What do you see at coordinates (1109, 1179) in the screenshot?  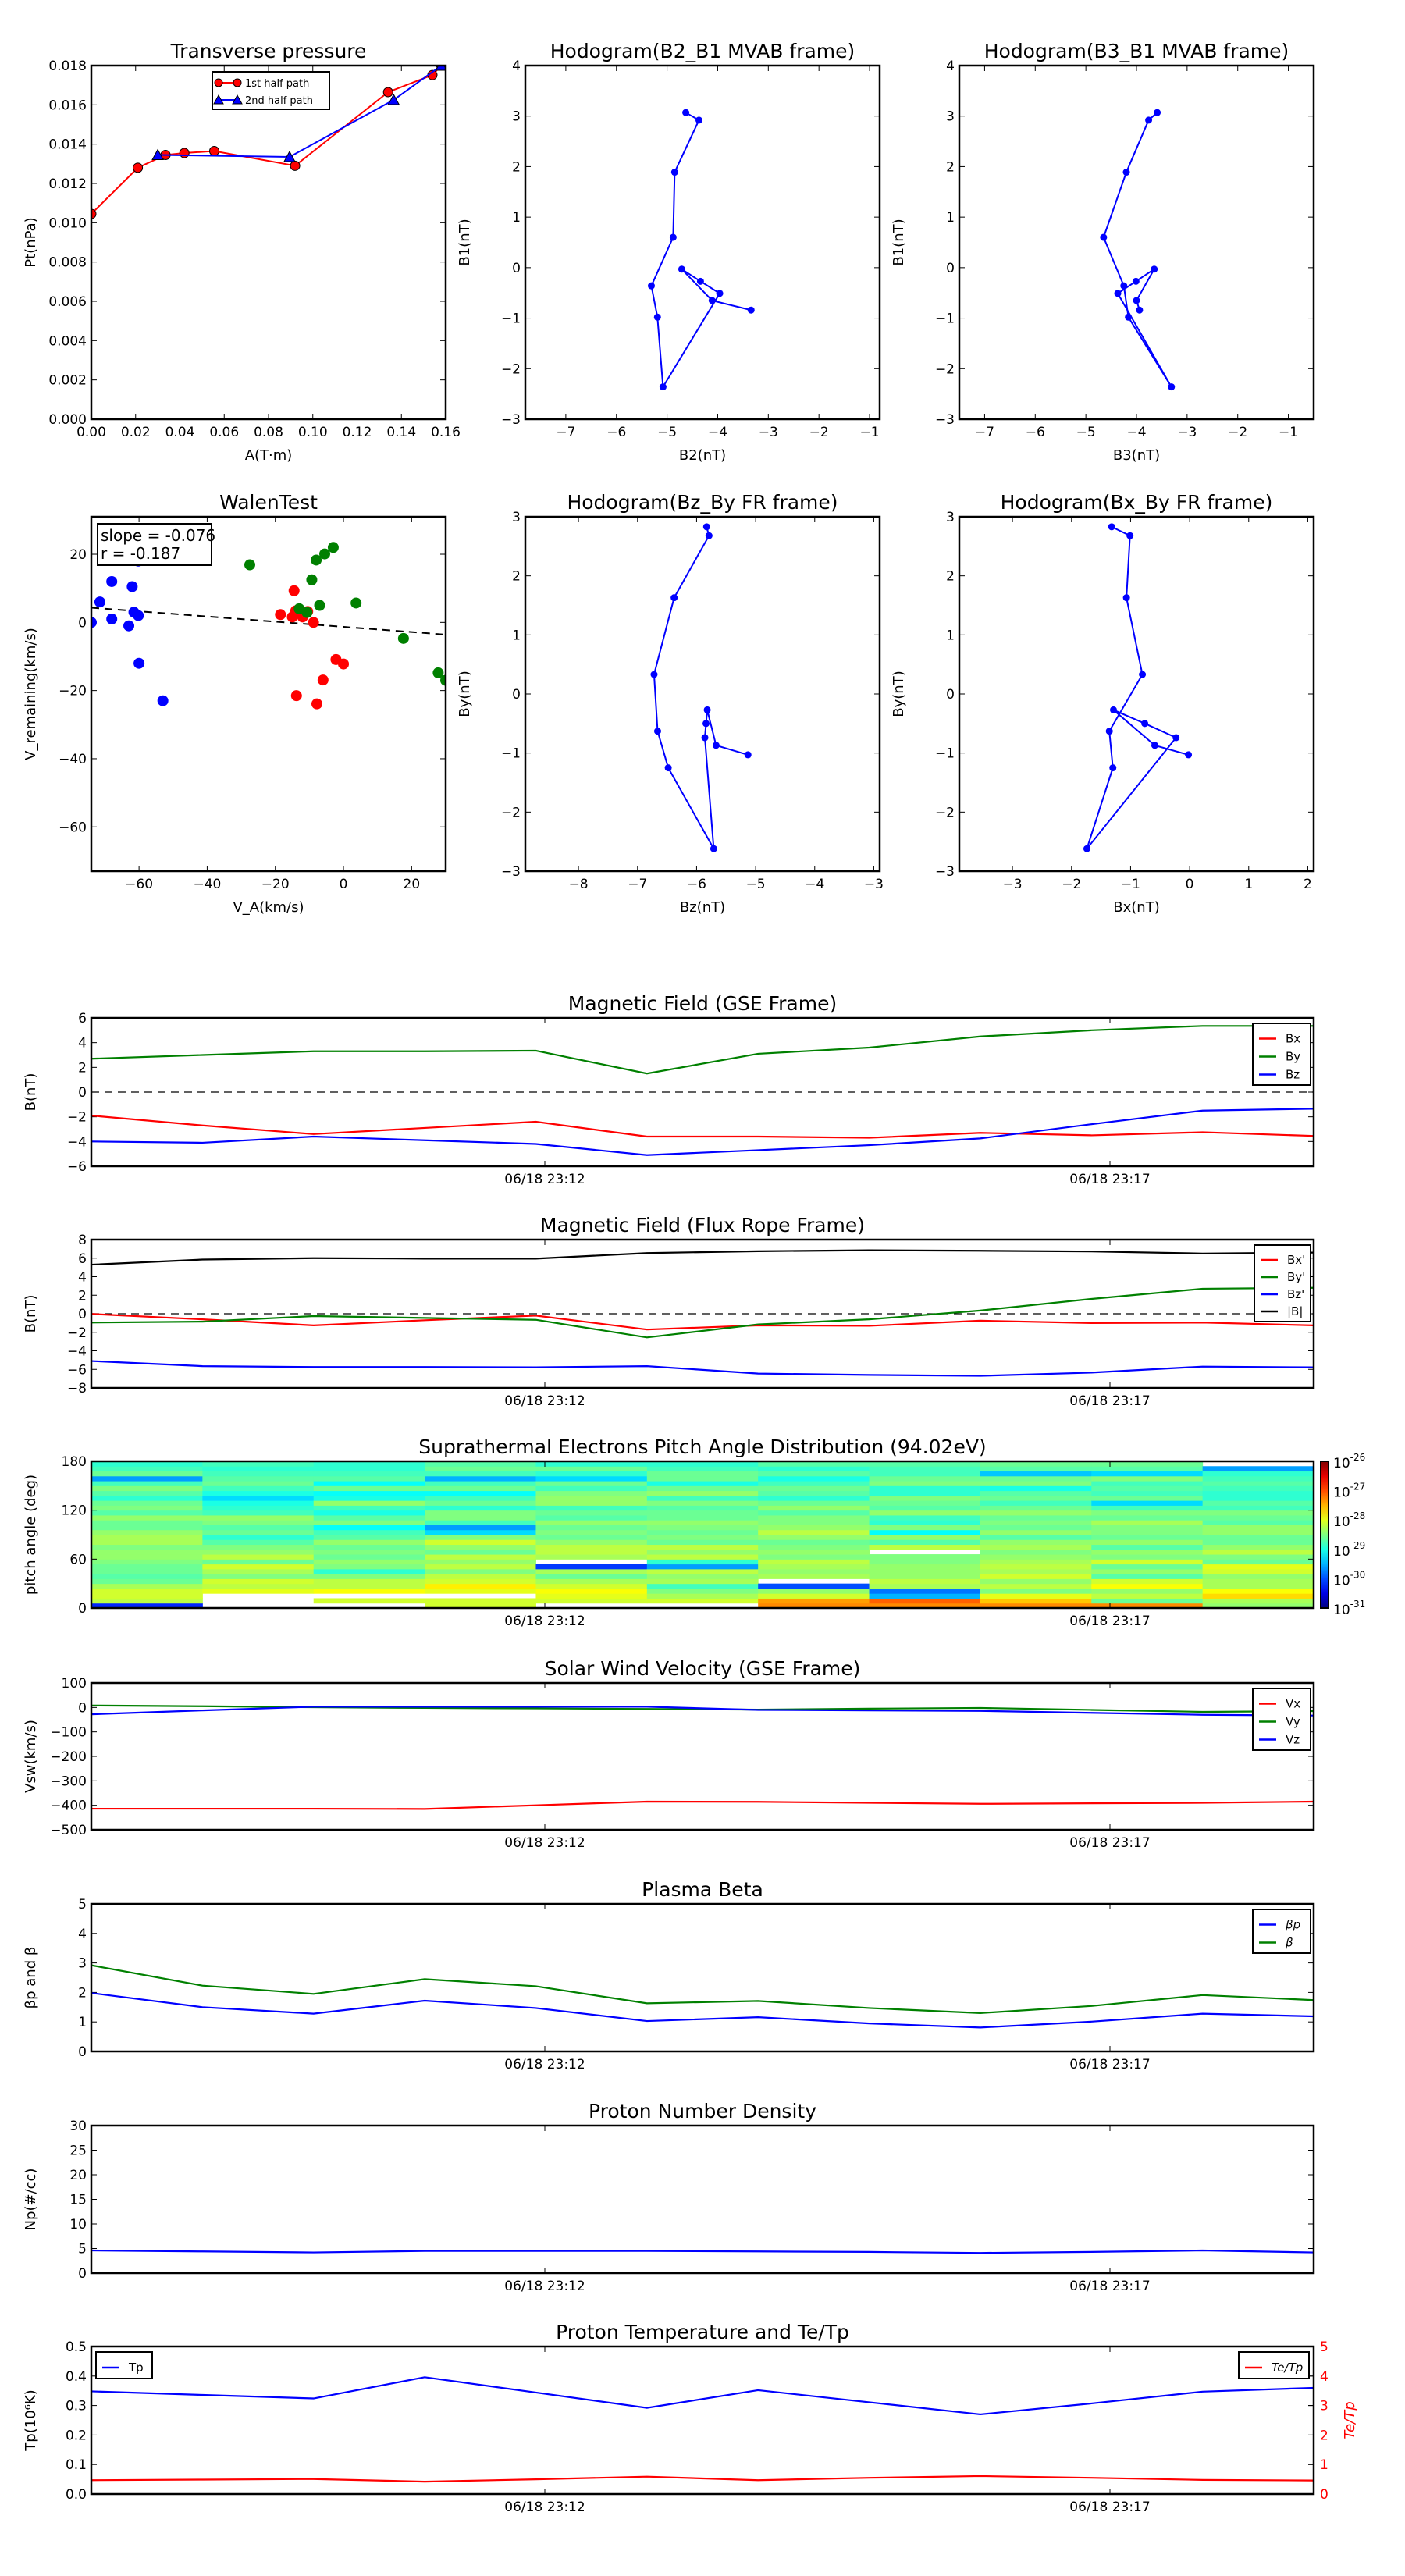 I see `bgse-xtick-label: 06/18 23:17` at bounding box center [1109, 1179].